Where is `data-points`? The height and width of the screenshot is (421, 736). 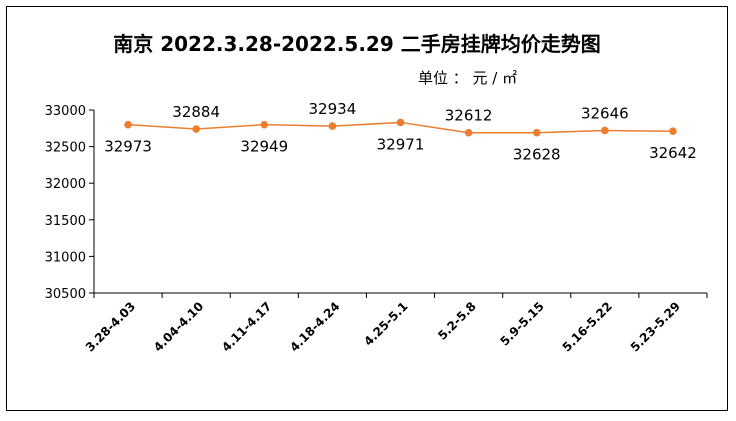
data-points is located at coordinates (400, 127).